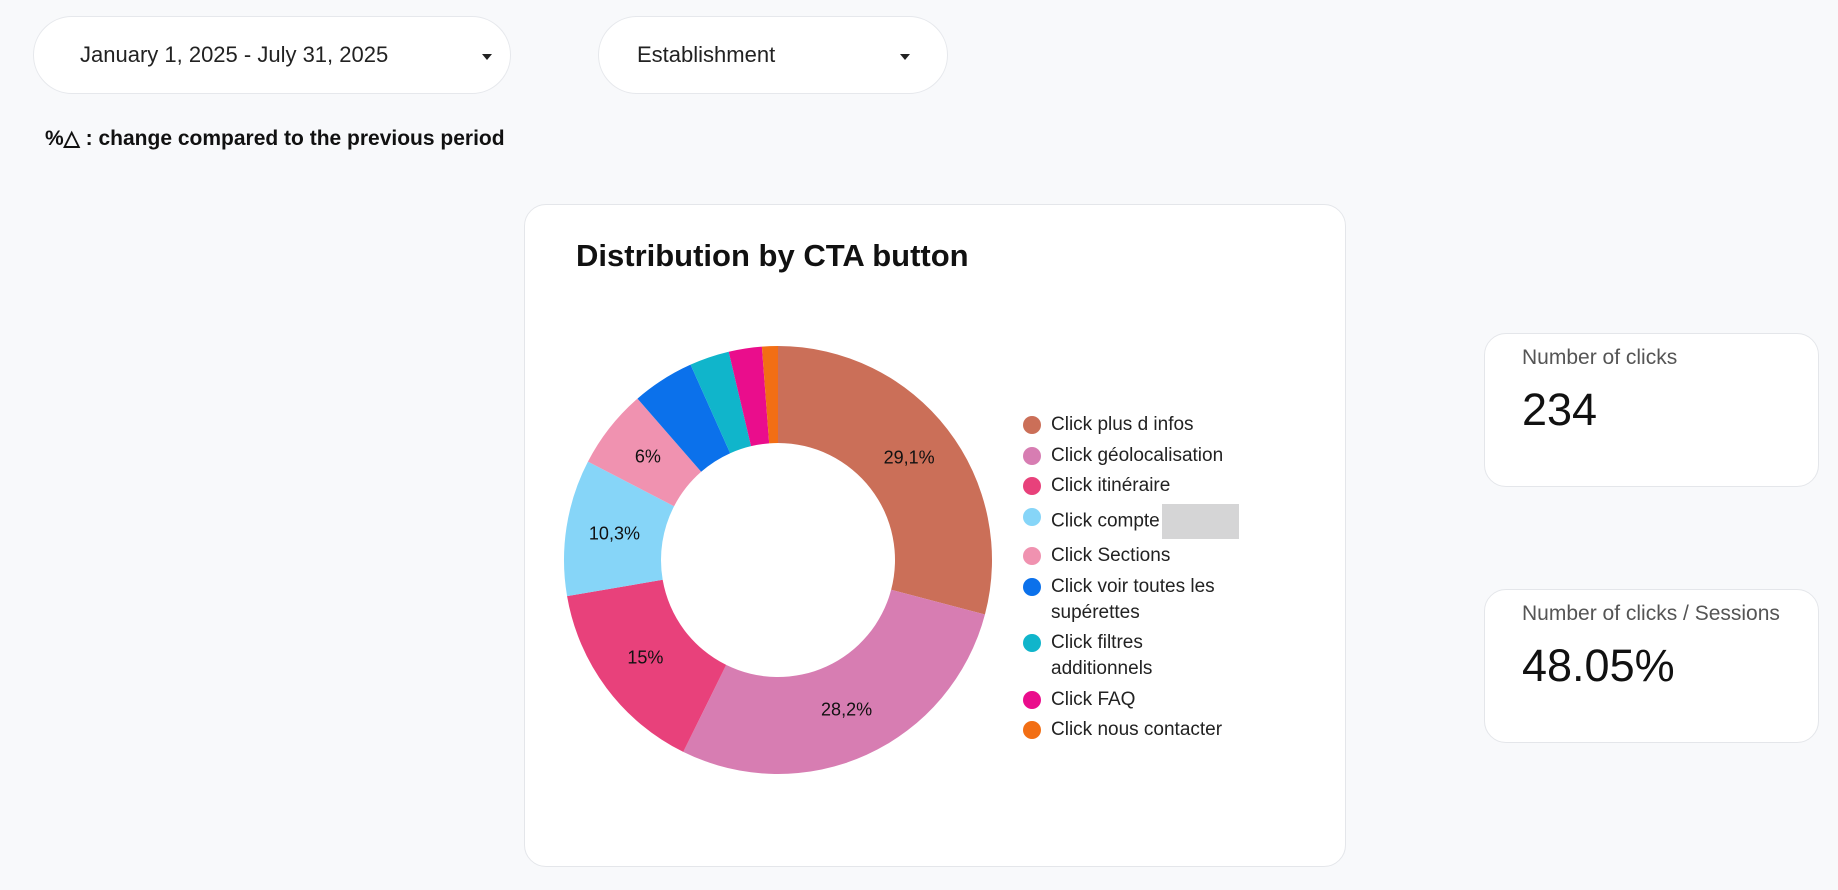 Image resolution: width=1838 pixels, height=890 pixels. I want to click on legend-label: Click voir toutes les supérettes, so click(1133, 599).